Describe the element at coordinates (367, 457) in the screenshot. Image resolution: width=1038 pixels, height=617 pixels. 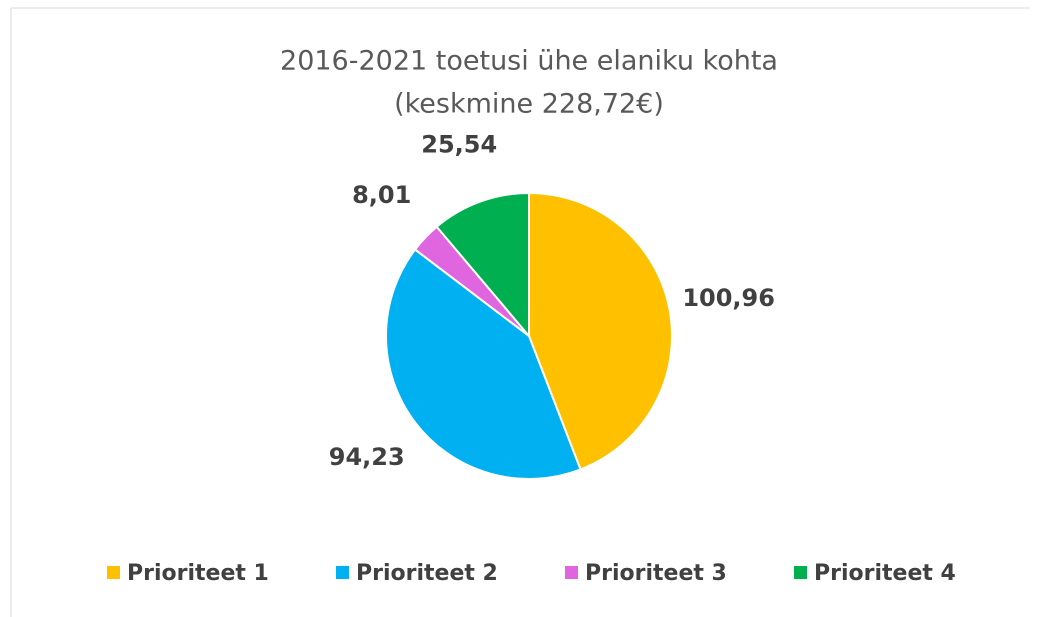
I see `value-label: 94,23` at that location.